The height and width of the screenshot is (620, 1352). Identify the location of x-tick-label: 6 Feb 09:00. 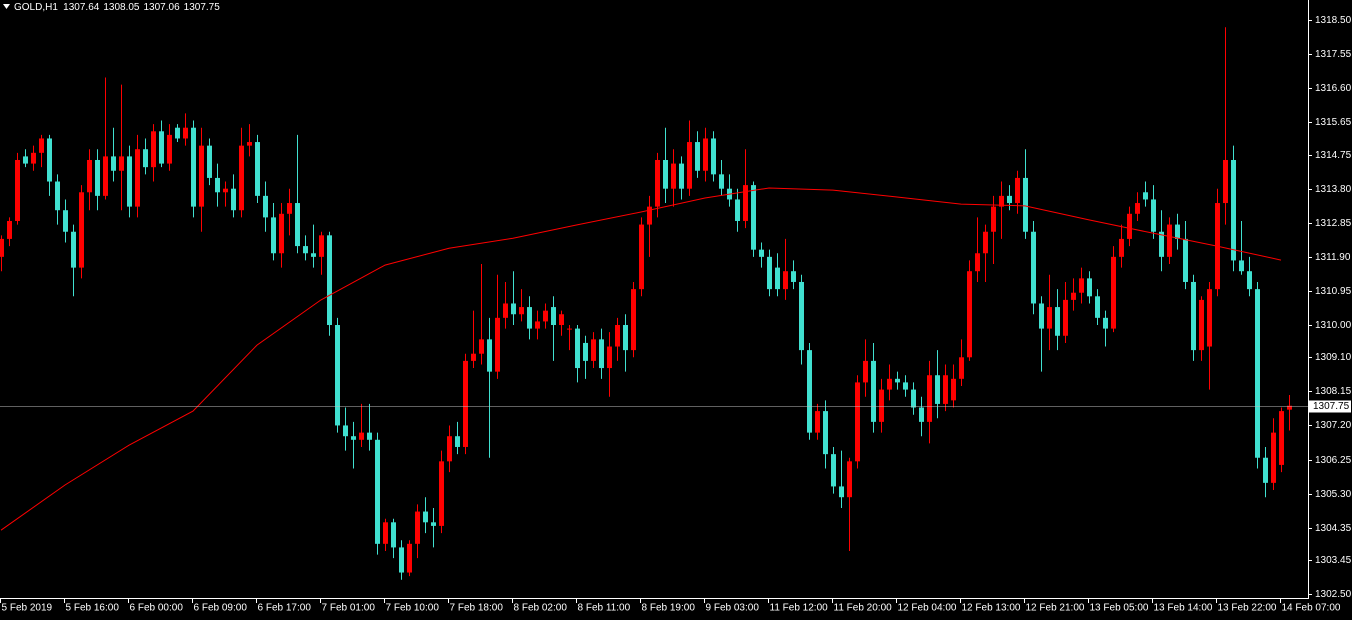
(221, 608).